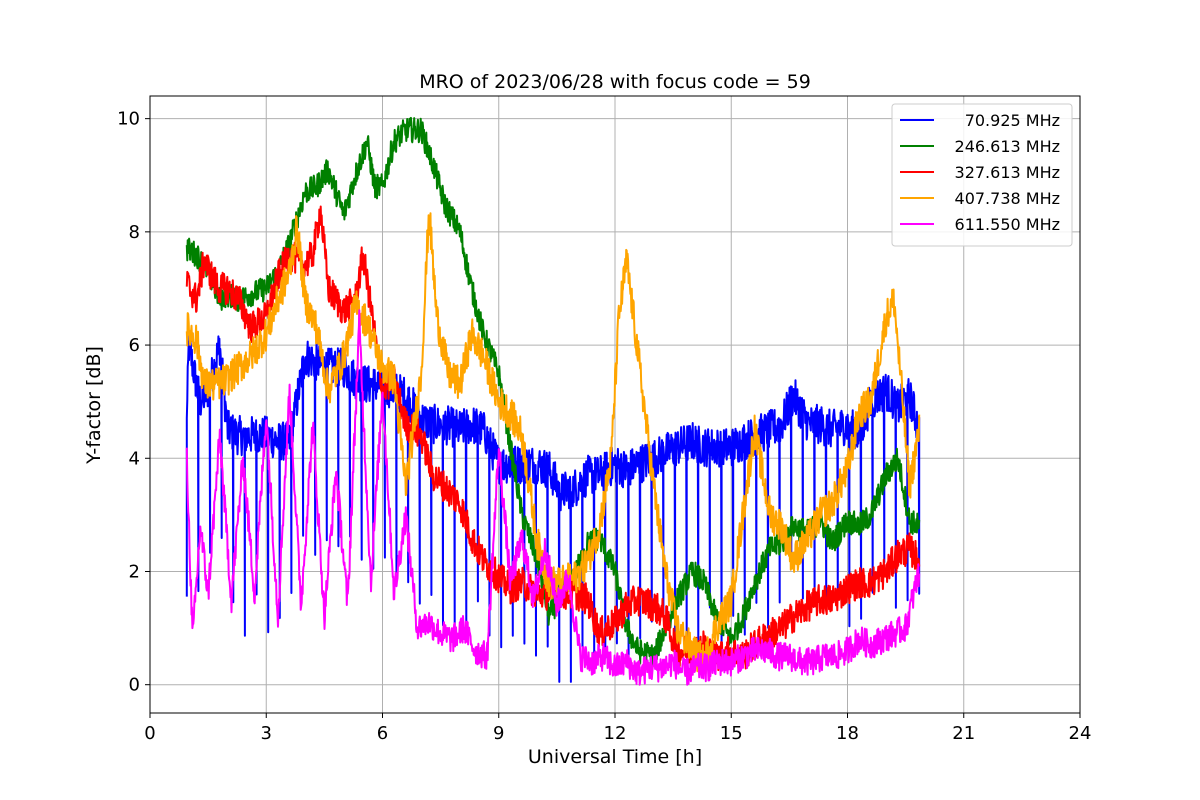 This screenshot has height=800, width=1200. I want to click on x-tick-label: 12, so click(615, 733).